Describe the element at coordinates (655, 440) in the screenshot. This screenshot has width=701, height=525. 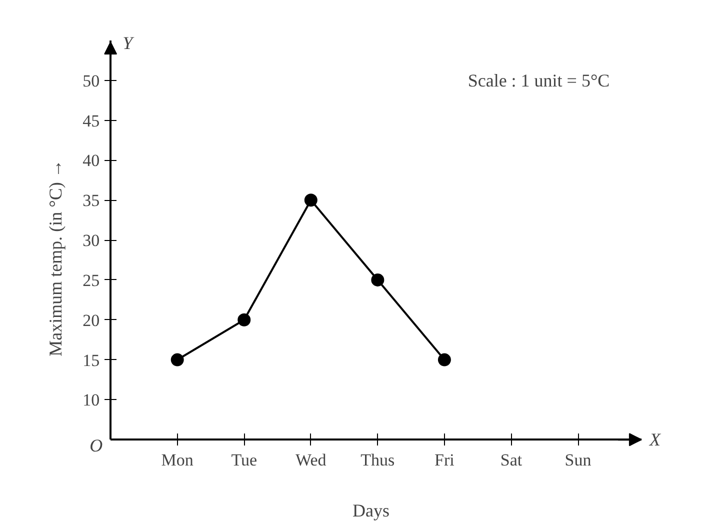
I see `text: X` at that location.